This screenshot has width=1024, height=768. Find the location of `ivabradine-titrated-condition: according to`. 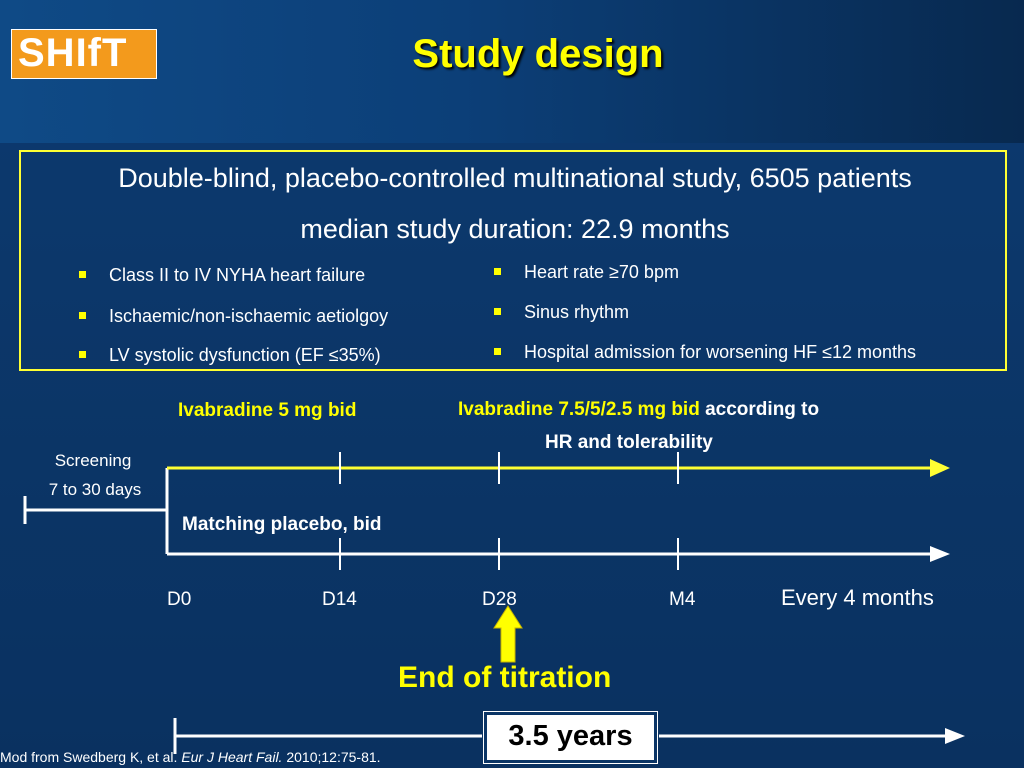

ivabradine-titrated-condition: according to is located at coordinates (762, 409).